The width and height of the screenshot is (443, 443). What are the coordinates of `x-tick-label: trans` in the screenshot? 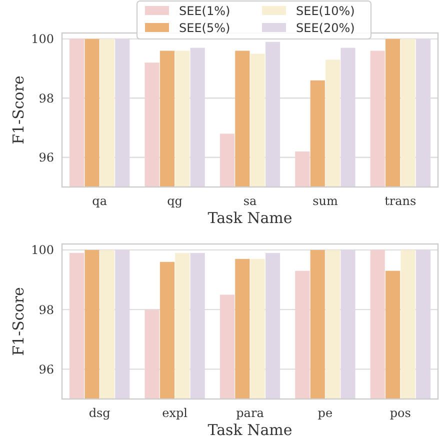 It's located at (400, 201).